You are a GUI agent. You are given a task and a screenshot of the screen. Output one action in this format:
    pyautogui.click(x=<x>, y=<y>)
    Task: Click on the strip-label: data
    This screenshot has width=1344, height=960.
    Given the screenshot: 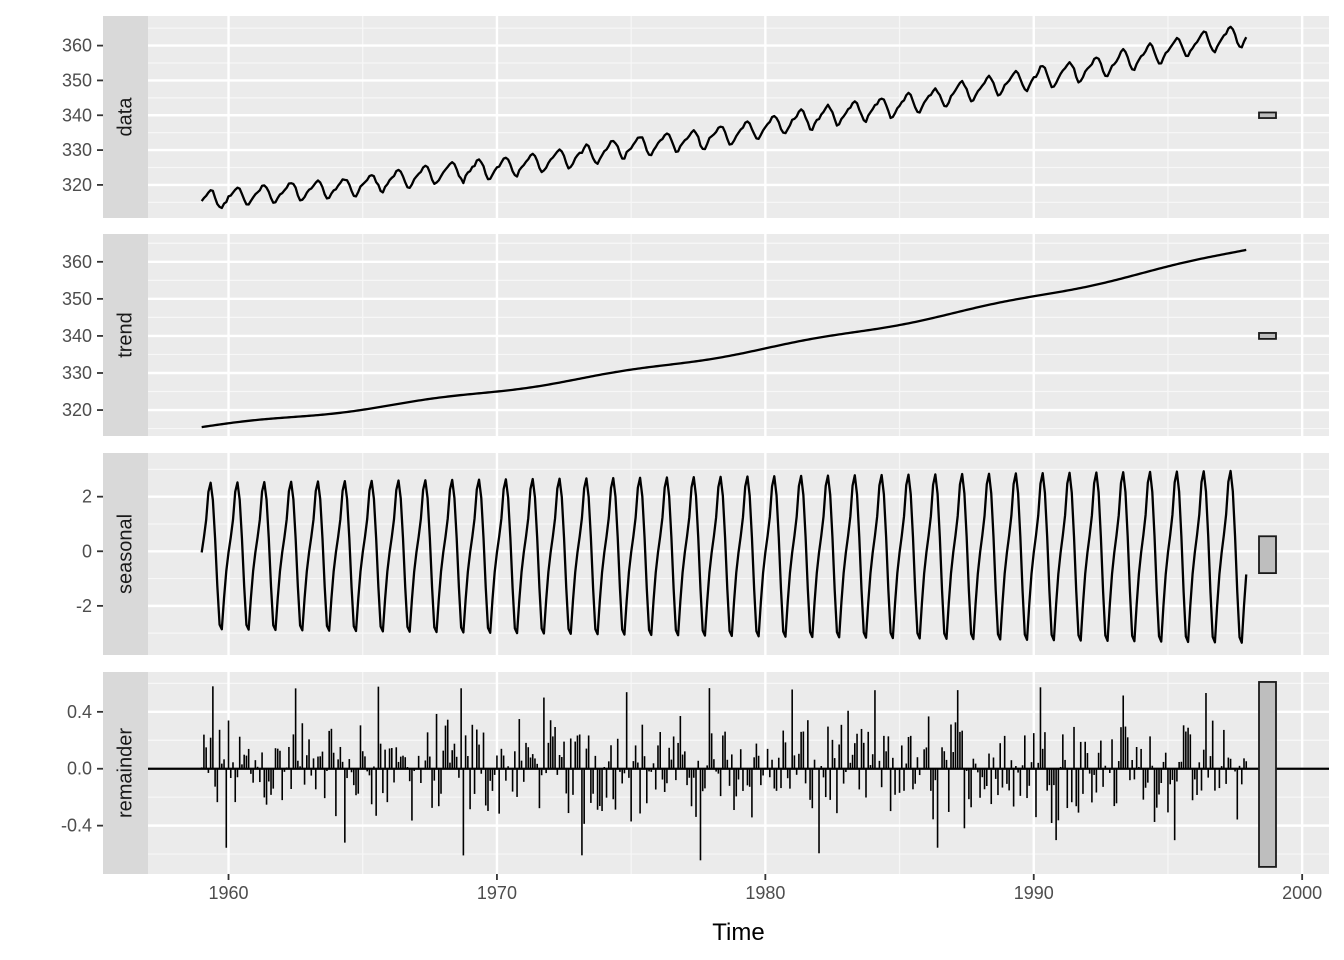 What is the action you would take?
    pyautogui.click(x=126, y=117)
    